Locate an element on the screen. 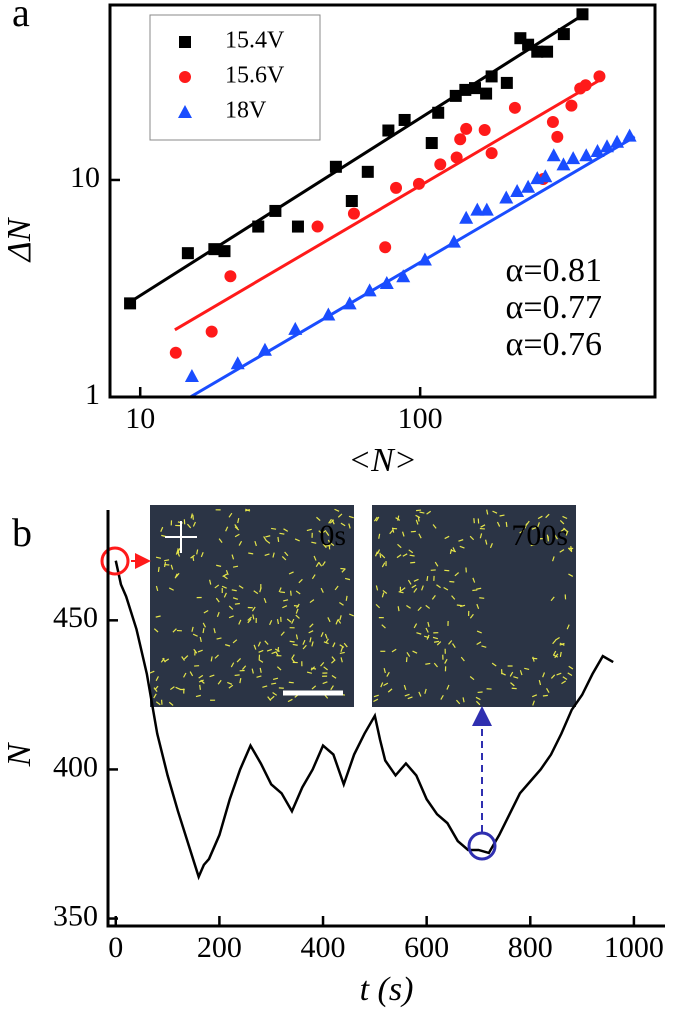  legend-marker is located at coordinates (185, 111).